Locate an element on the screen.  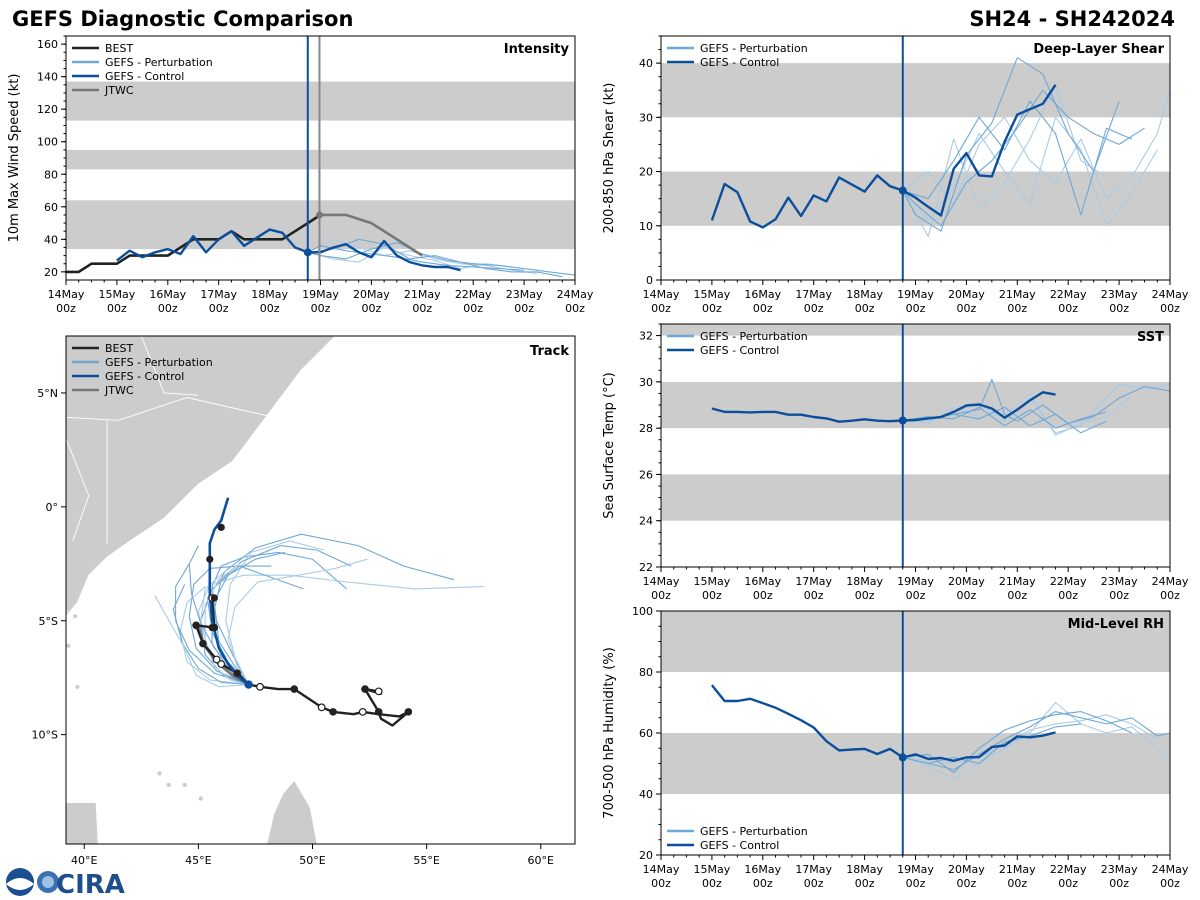
axes-frame is located at coordinates (915, 445).